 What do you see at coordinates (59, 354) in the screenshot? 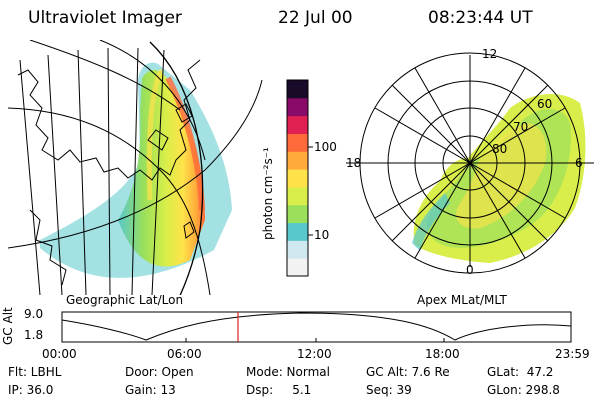
I see `x-tick-0000: 00:00` at bounding box center [59, 354].